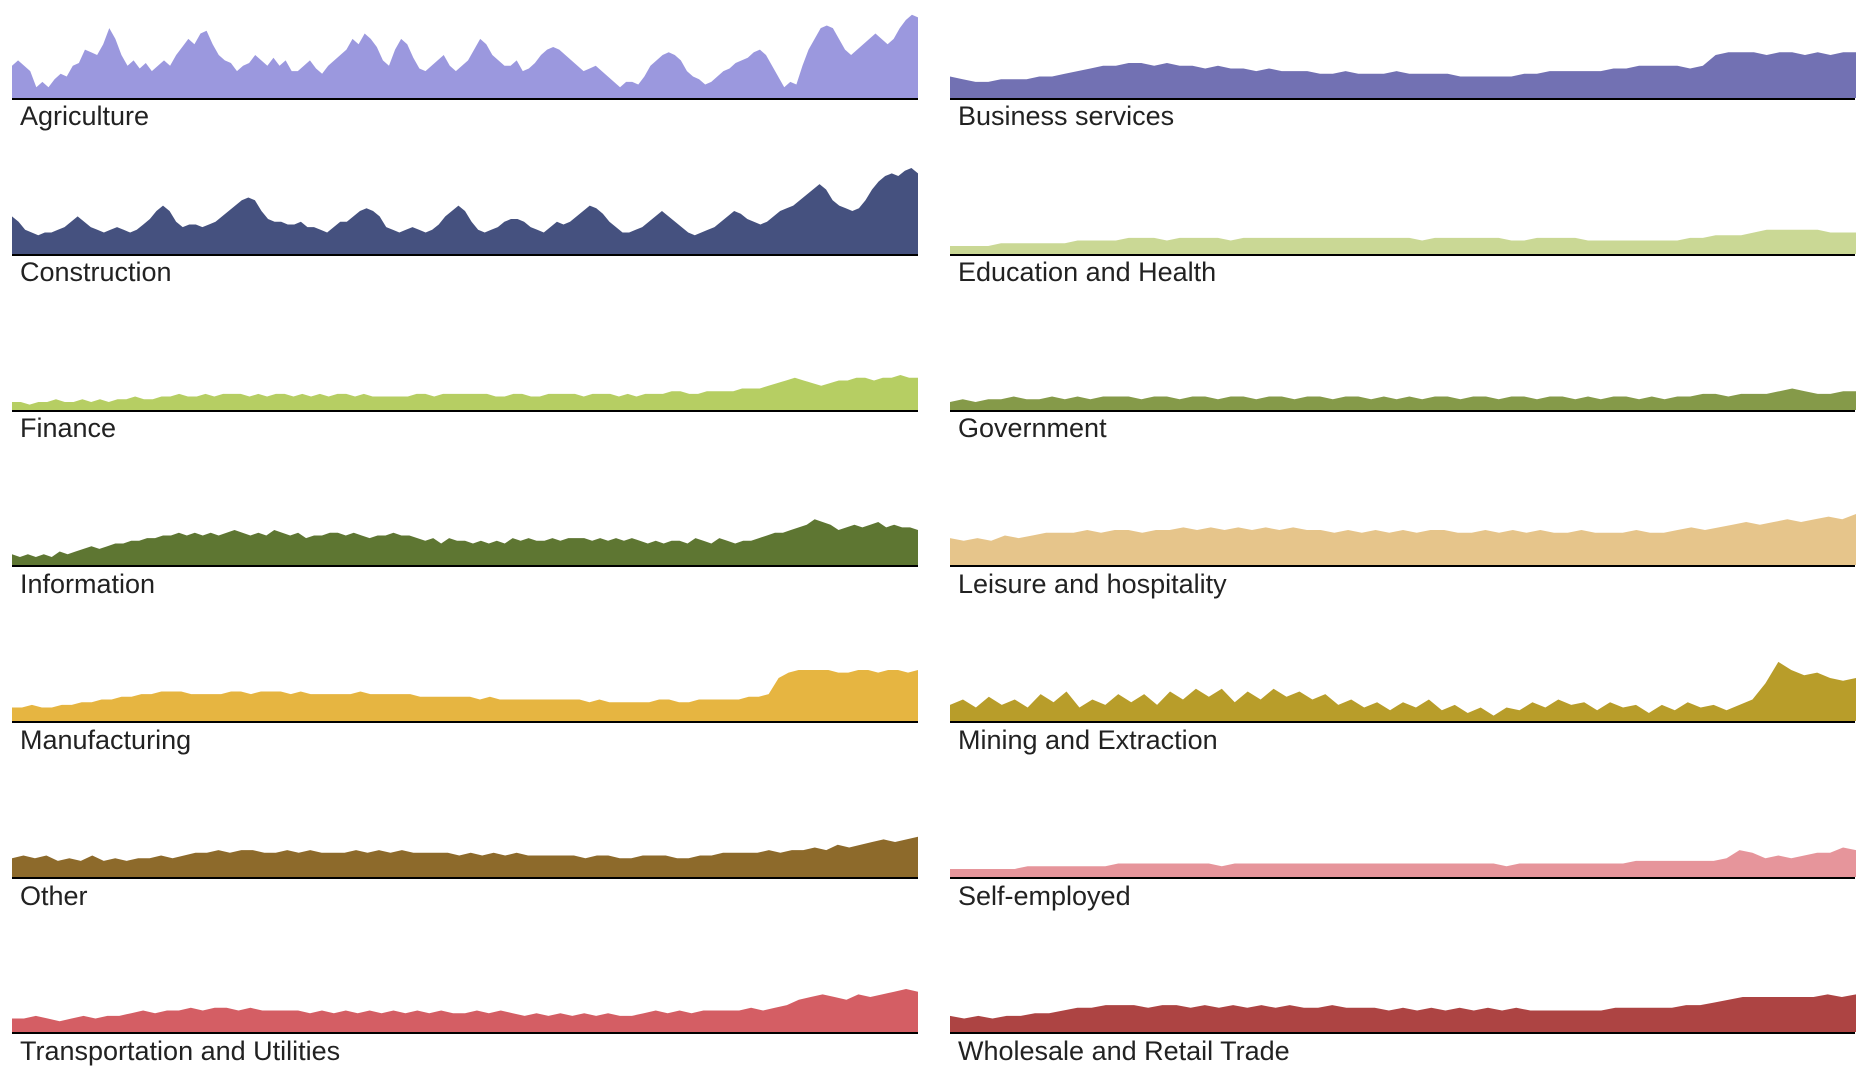 This screenshot has height=1067, width=1864. What do you see at coordinates (84, 116) in the screenshot?
I see `label-agriculture: Agriculture` at bounding box center [84, 116].